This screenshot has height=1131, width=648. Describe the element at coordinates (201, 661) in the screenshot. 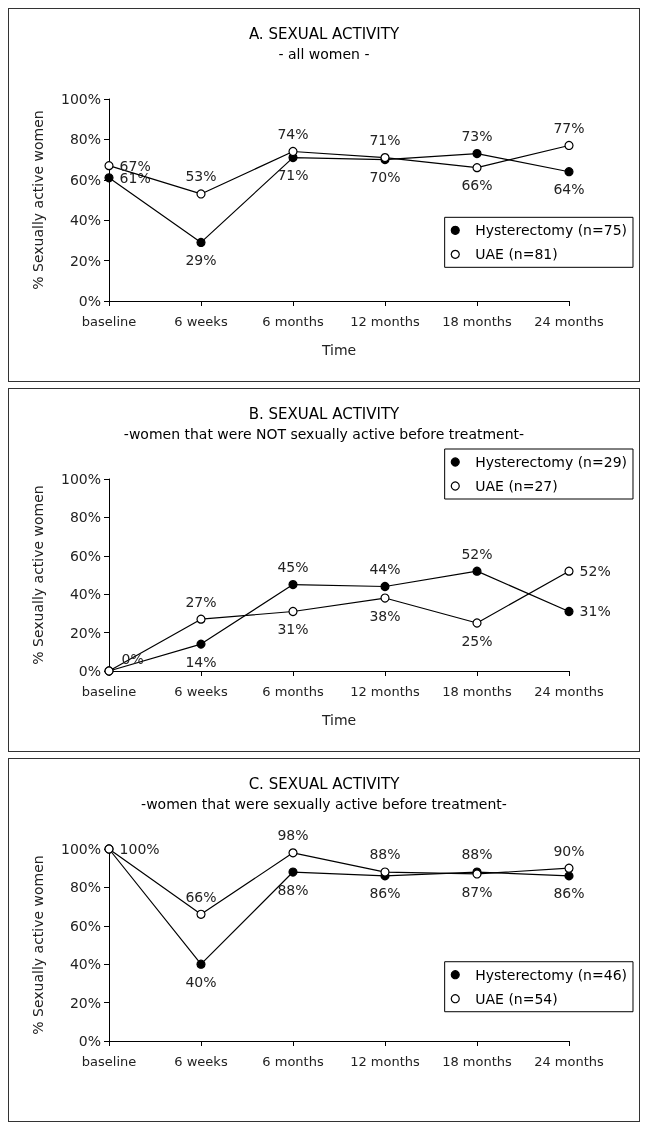

I see `data-label: 14%` at that location.